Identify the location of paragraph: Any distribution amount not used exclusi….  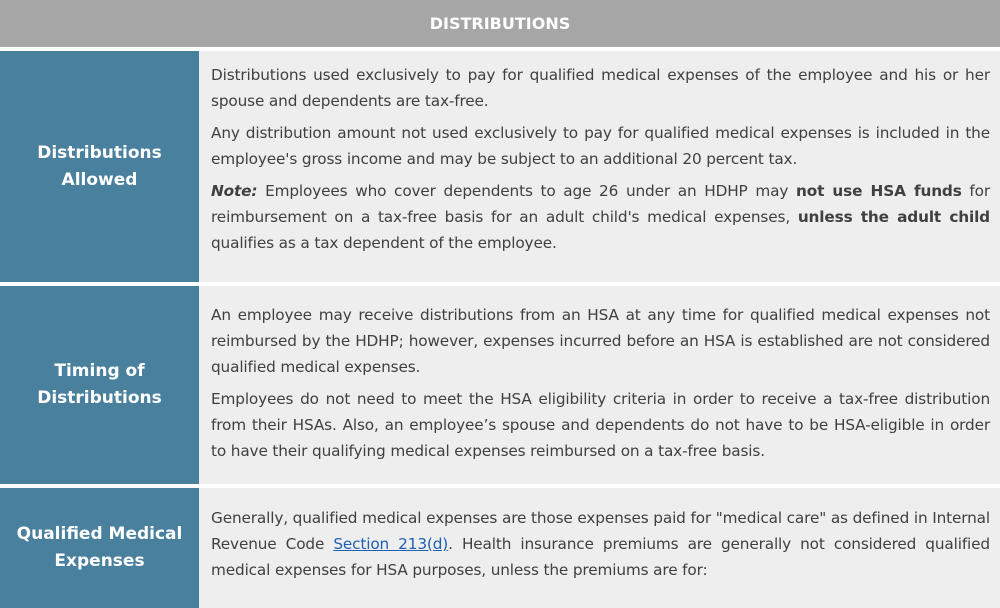
(600, 146).